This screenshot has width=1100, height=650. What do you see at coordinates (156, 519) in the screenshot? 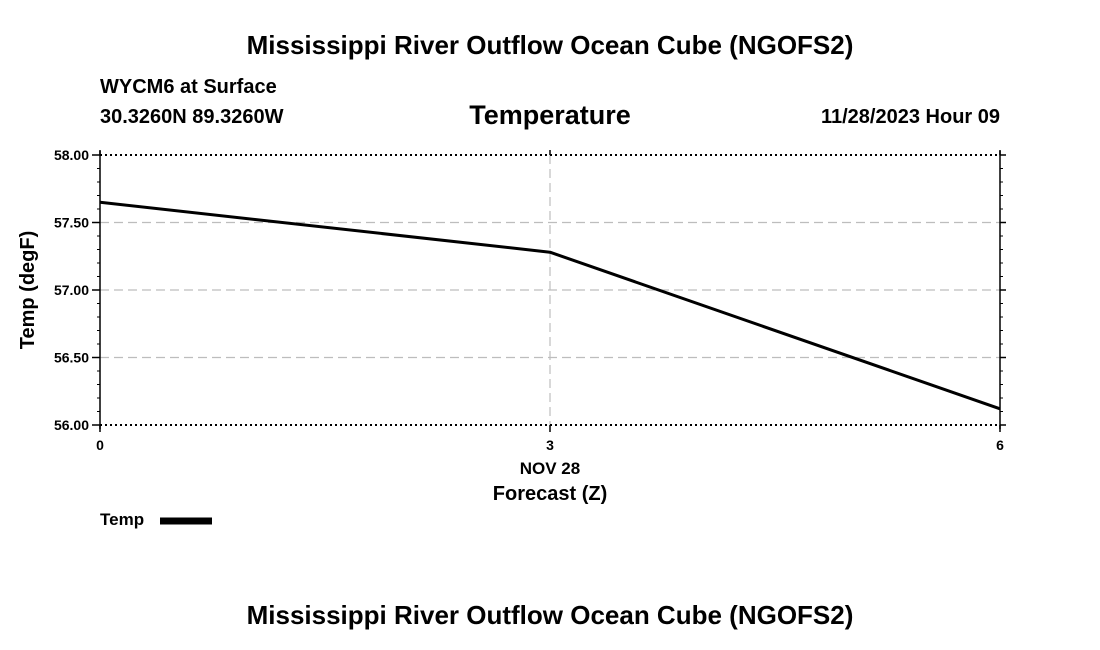
I see `legend: Temp` at bounding box center [156, 519].